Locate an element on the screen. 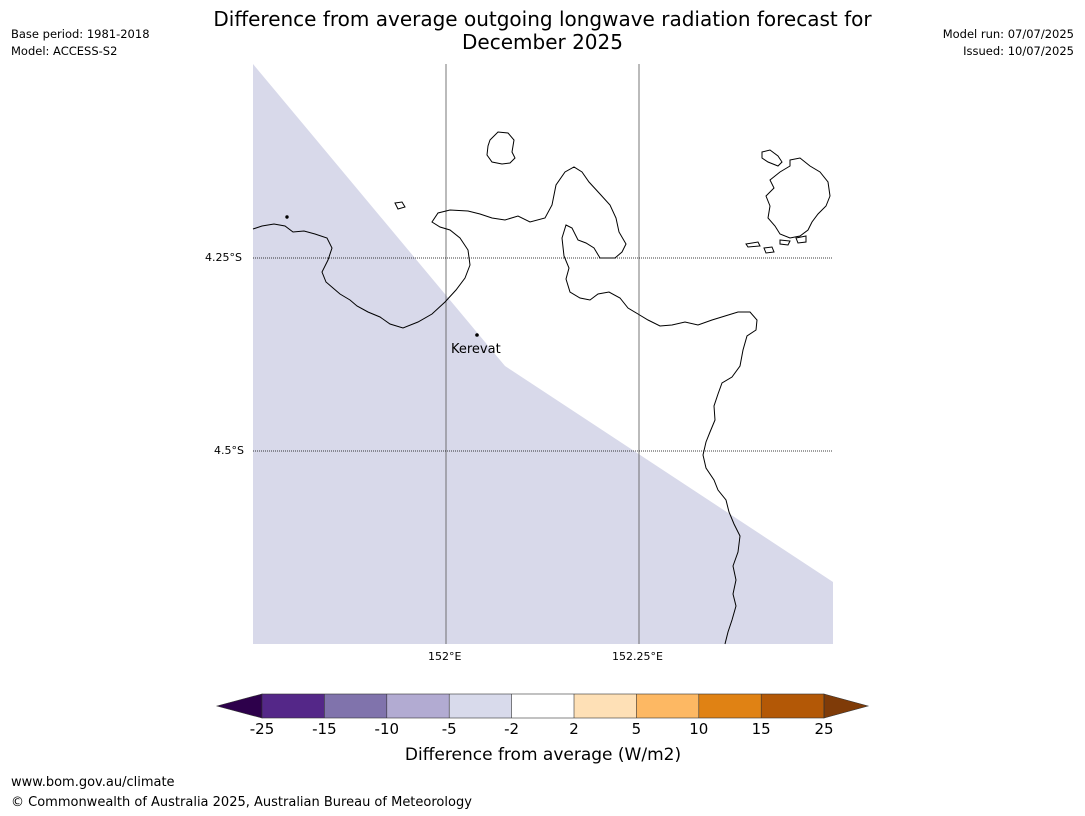  title-line-2: December 2025 is located at coordinates (542, 42).